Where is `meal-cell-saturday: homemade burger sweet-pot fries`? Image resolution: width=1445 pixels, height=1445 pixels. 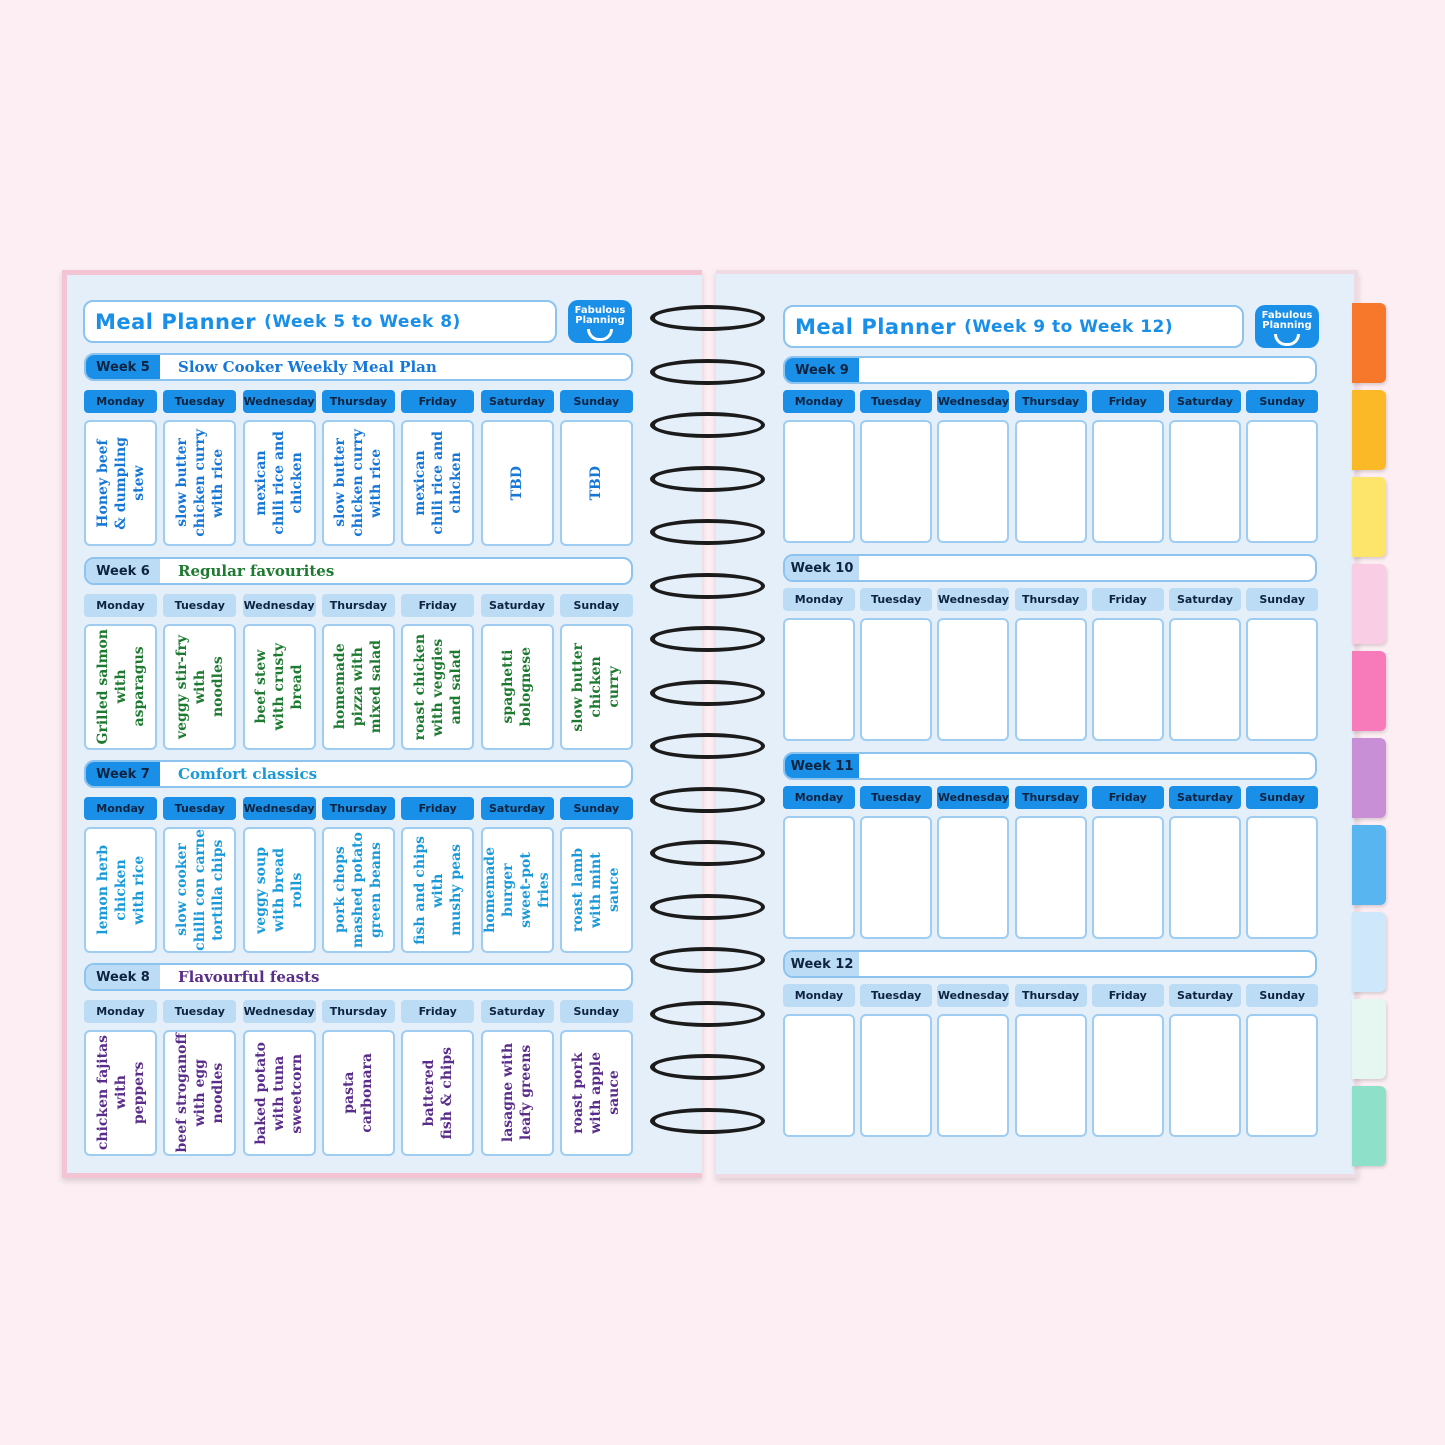
meal-cell-saturday: homemade burger sweet-pot fries is located at coordinates (517, 890).